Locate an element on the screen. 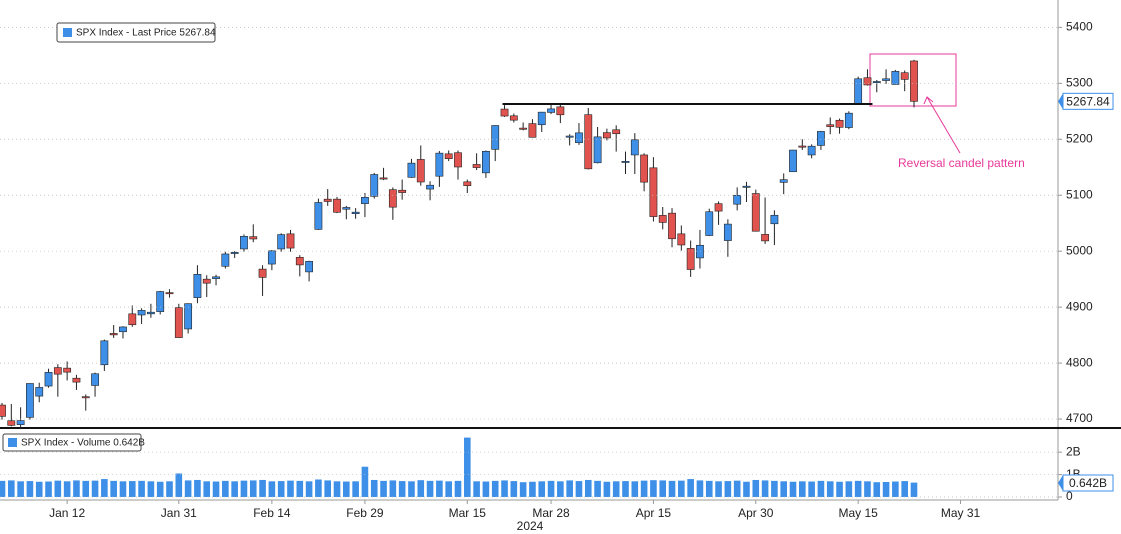 This screenshot has width=1121, height=534. annotation-arrow is located at coordinates (943, 125).